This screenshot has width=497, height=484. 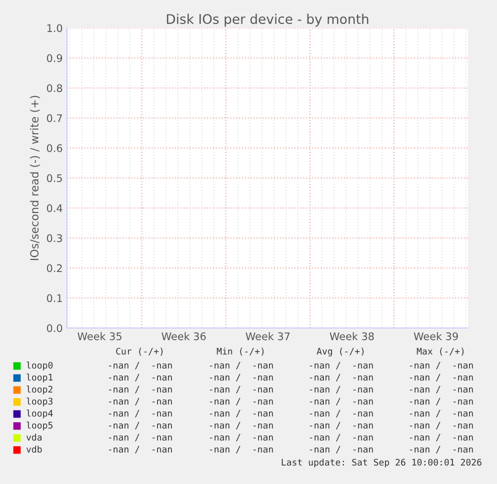 What do you see at coordinates (54, 88) in the screenshot?
I see `y-tick-label: 0.8` at bounding box center [54, 88].